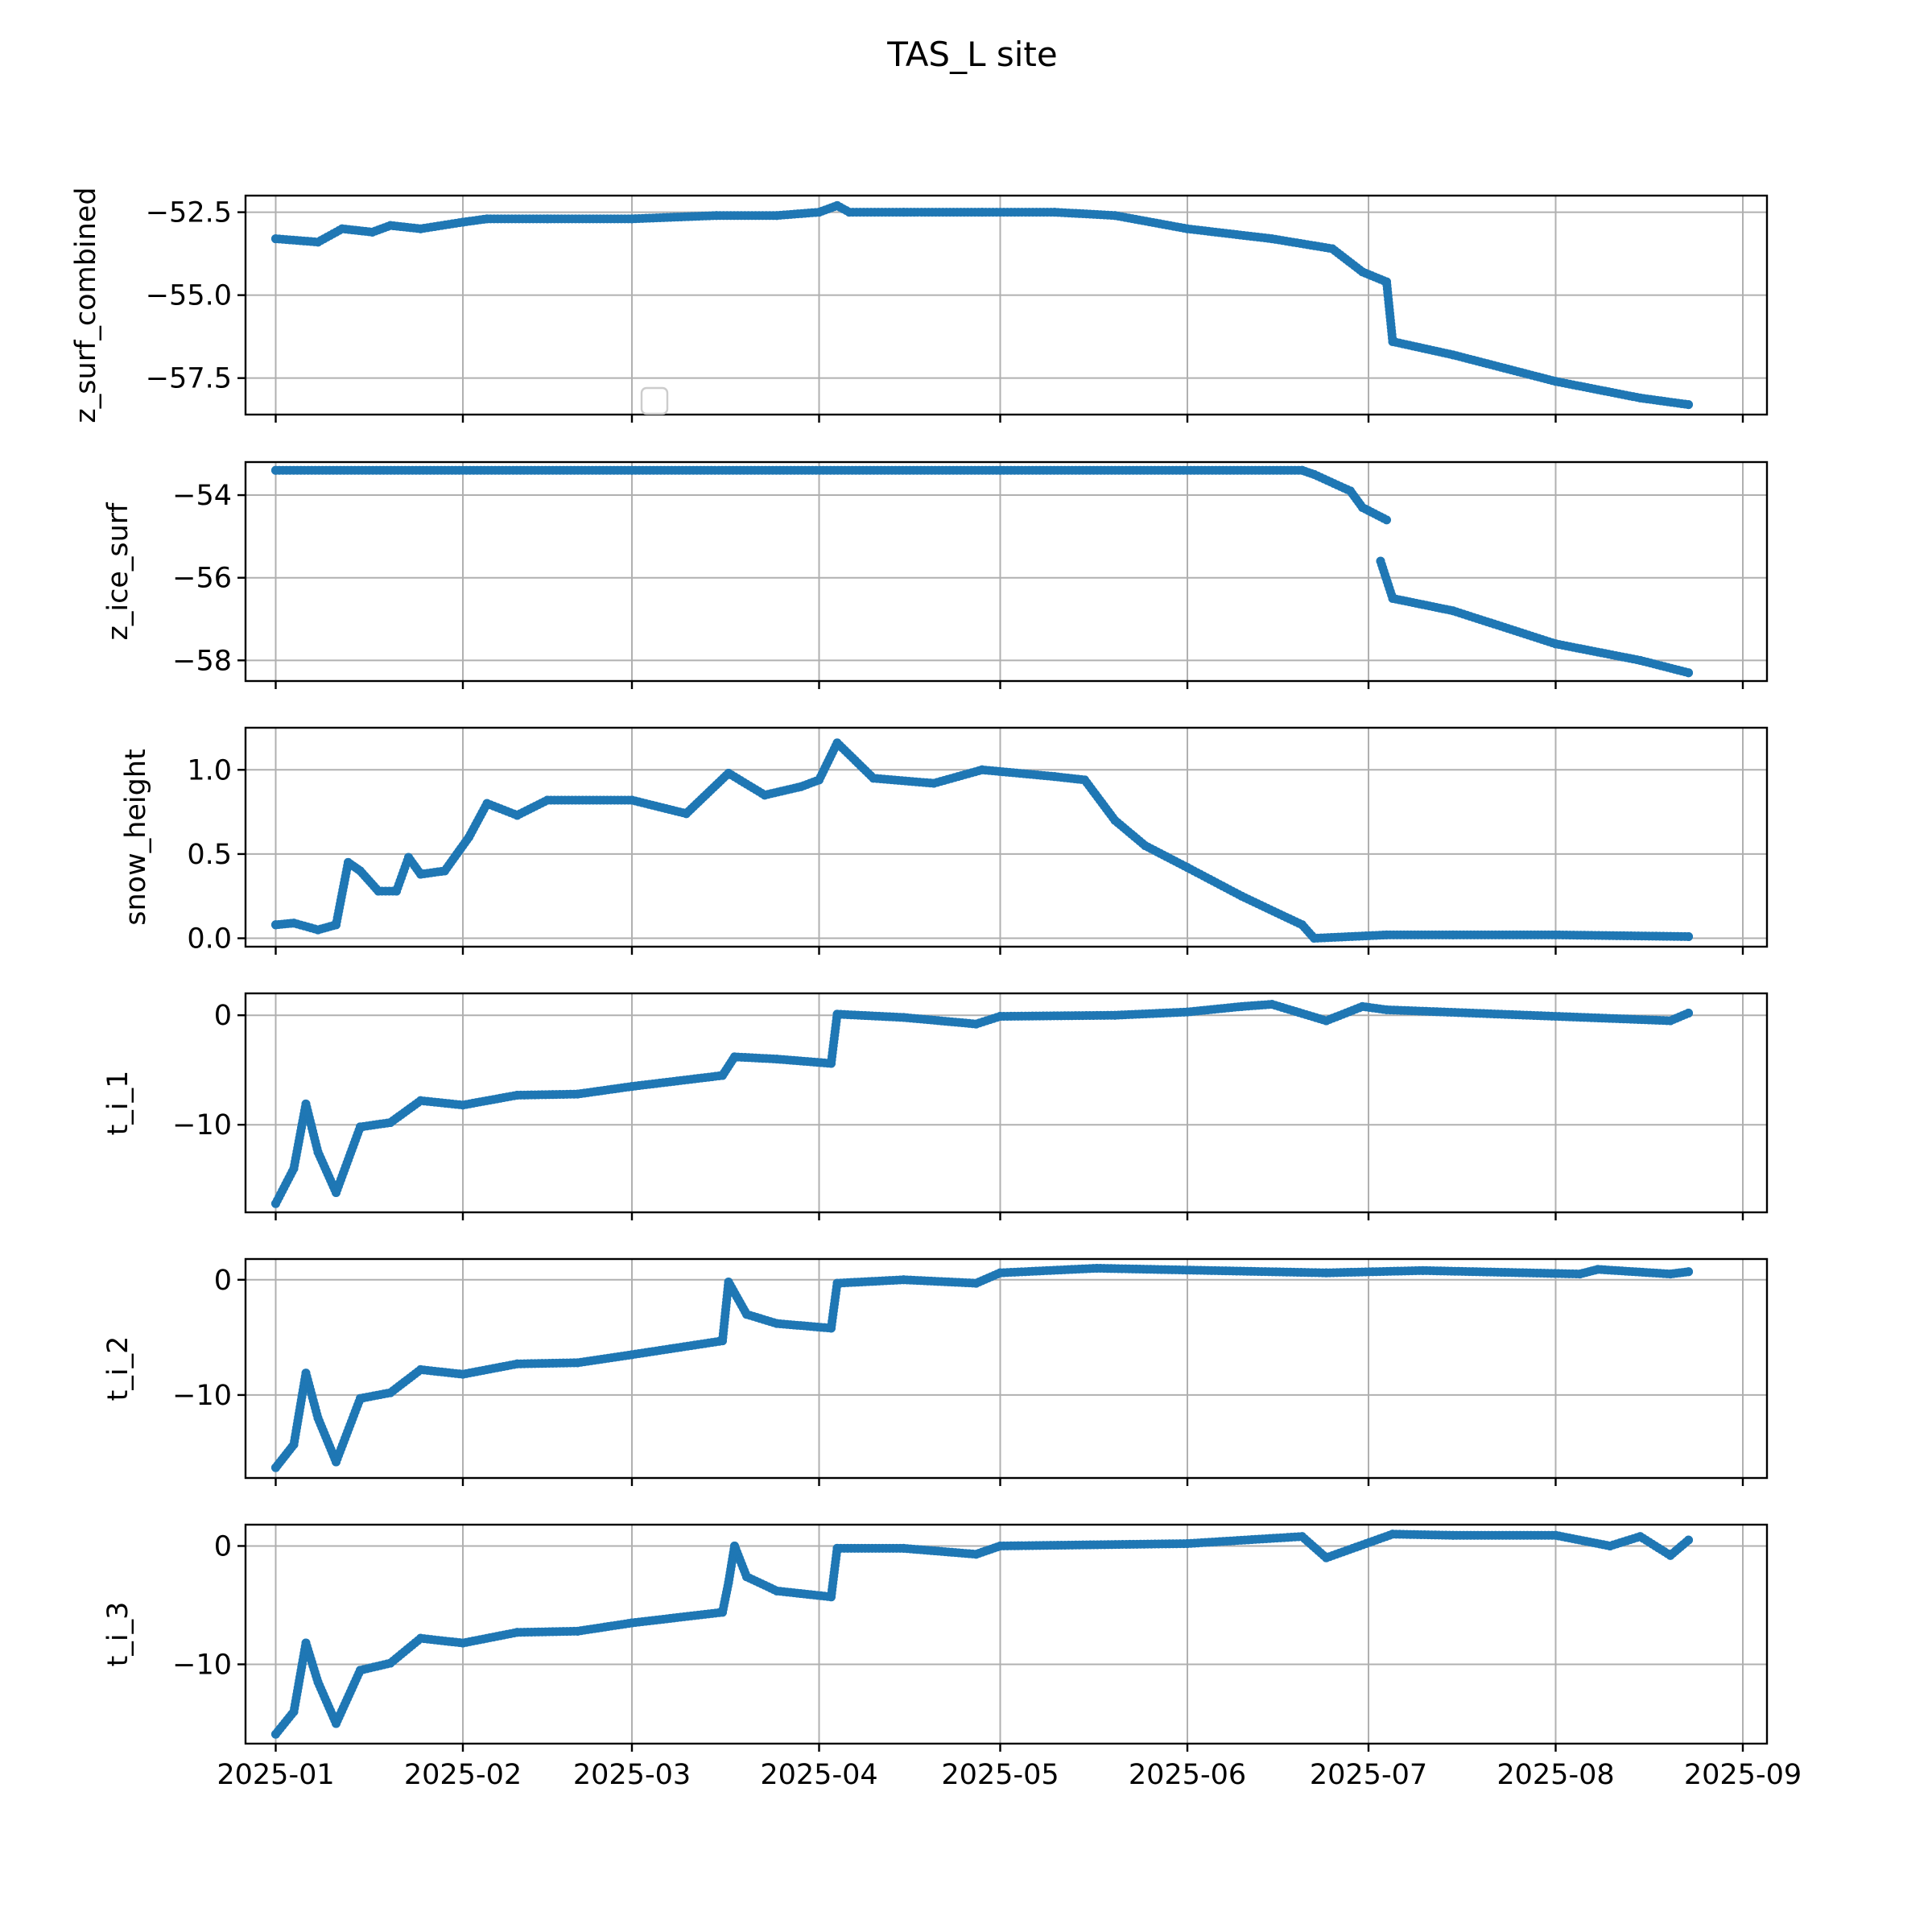  What do you see at coordinates (654, 400) in the screenshot?
I see `legend-box` at bounding box center [654, 400].